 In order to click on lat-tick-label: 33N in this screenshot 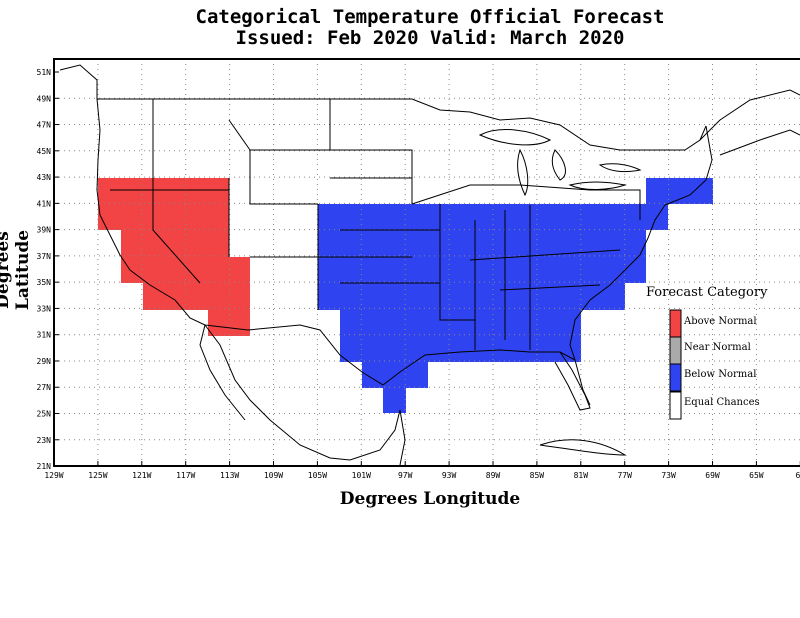, I will do `click(44, 308)`.